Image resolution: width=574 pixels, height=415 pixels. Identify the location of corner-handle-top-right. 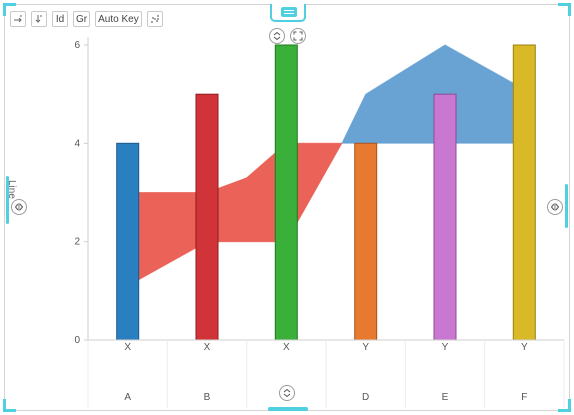
(564, 9).